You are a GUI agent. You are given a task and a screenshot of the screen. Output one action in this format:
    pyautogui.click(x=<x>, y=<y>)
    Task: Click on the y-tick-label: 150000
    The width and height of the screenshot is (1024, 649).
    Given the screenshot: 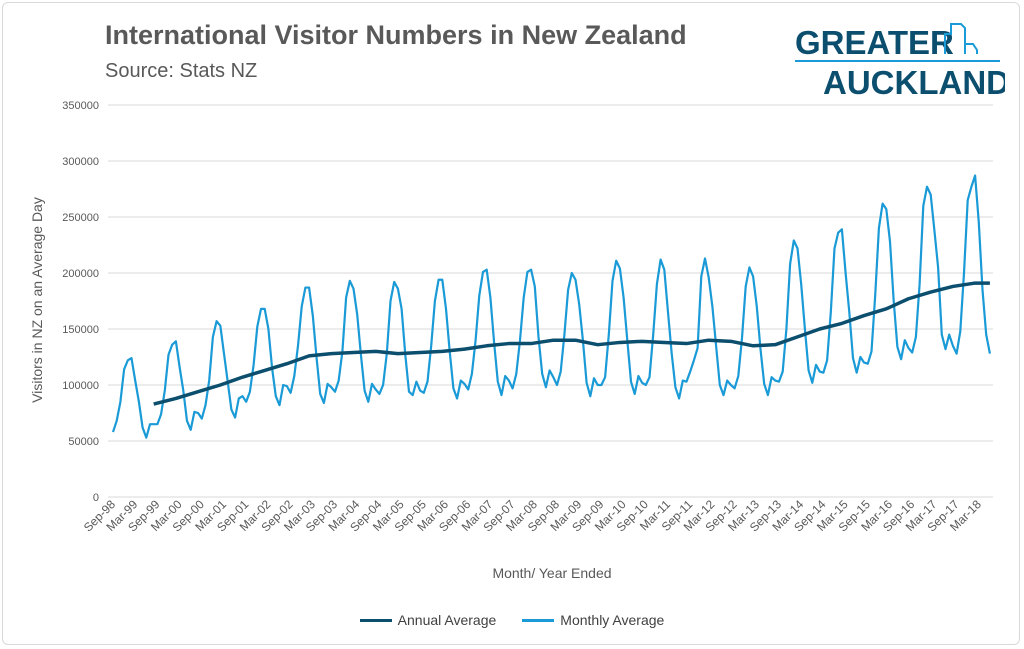 What is the action you would take?
    pyautogui.click(x=80, y=330)
    